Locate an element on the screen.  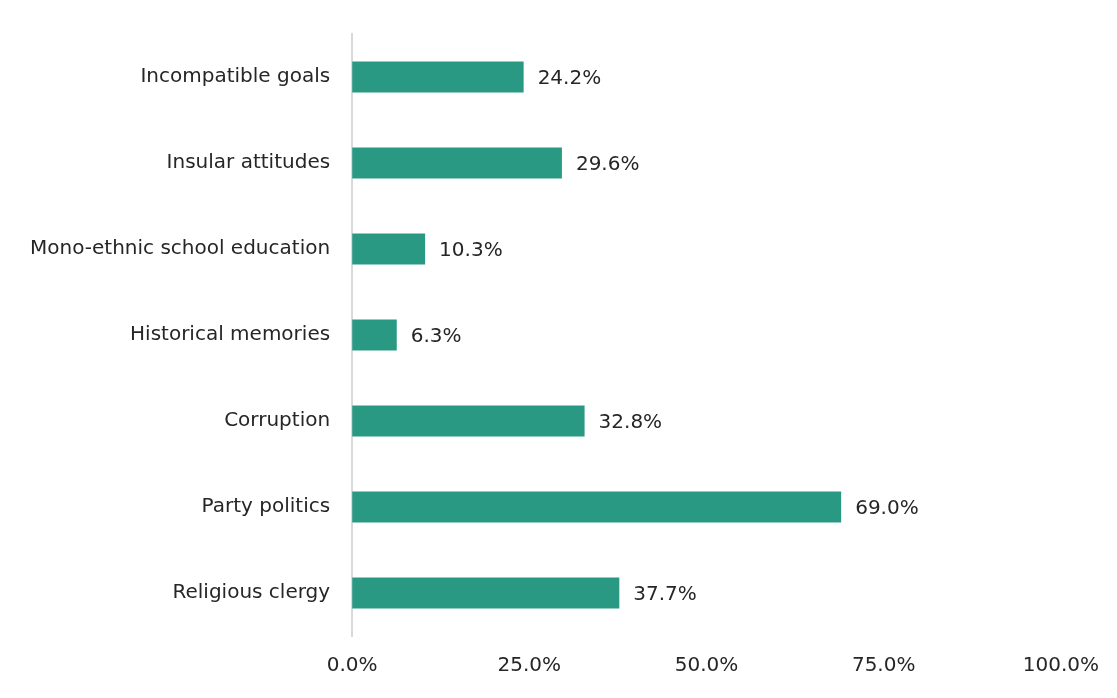
data-label: 69.0% is located at coordinates (887, 507).